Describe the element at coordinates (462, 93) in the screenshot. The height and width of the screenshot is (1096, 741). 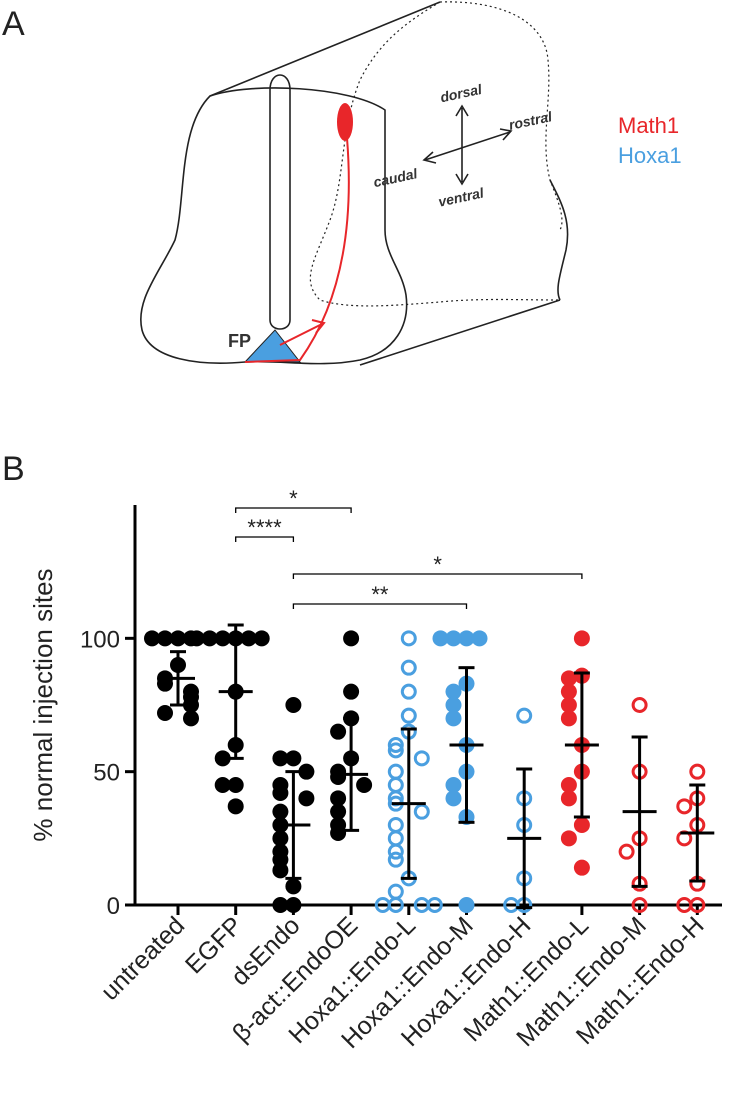
I see `direction-label: dorsal` at that location.